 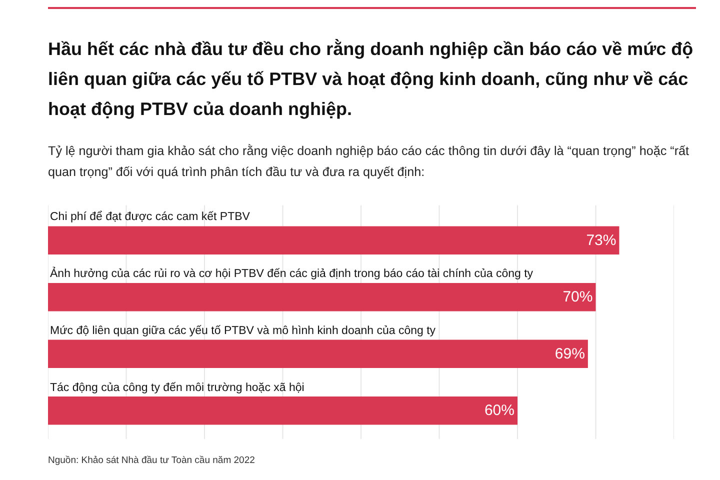 What do you see at coordinates (177, 388) in the screenshot?
I see `y-tick-label: Tác động của công ty đến môi trường hoặc xã hội` at bounding box center [177, 388].